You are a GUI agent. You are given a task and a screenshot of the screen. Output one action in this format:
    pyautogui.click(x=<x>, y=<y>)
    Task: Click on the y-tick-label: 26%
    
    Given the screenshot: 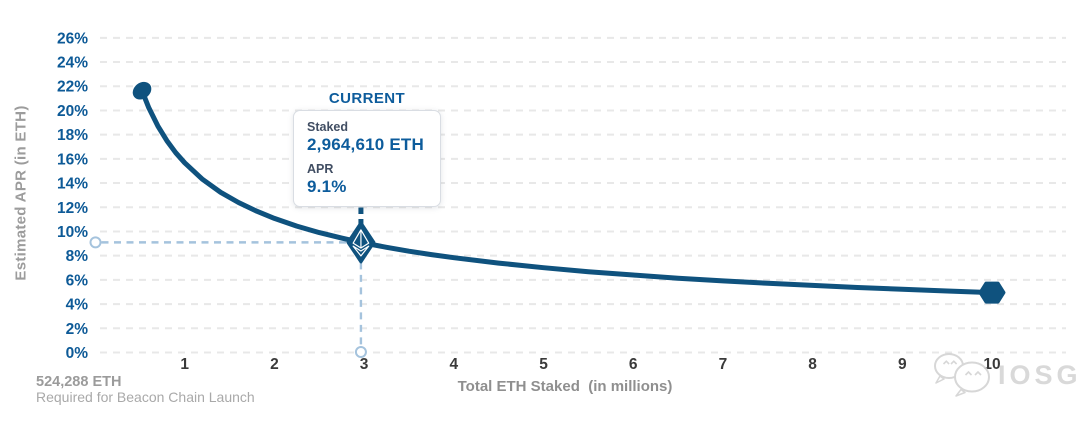 What is the action you would take?
    pyautogui.click(x=72, y=38)
    